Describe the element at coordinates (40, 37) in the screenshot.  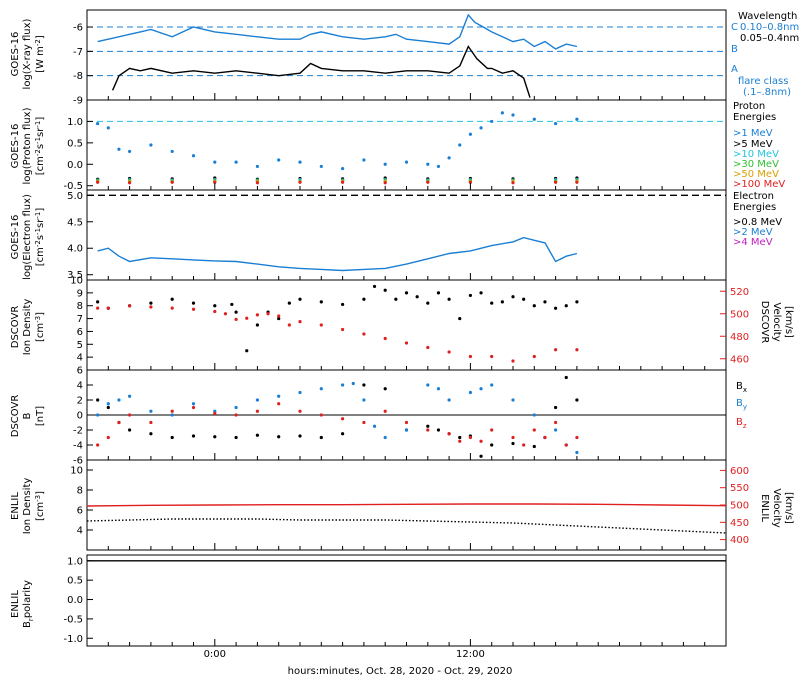
I see `xray-ylabel-units-end: ]` at that location.